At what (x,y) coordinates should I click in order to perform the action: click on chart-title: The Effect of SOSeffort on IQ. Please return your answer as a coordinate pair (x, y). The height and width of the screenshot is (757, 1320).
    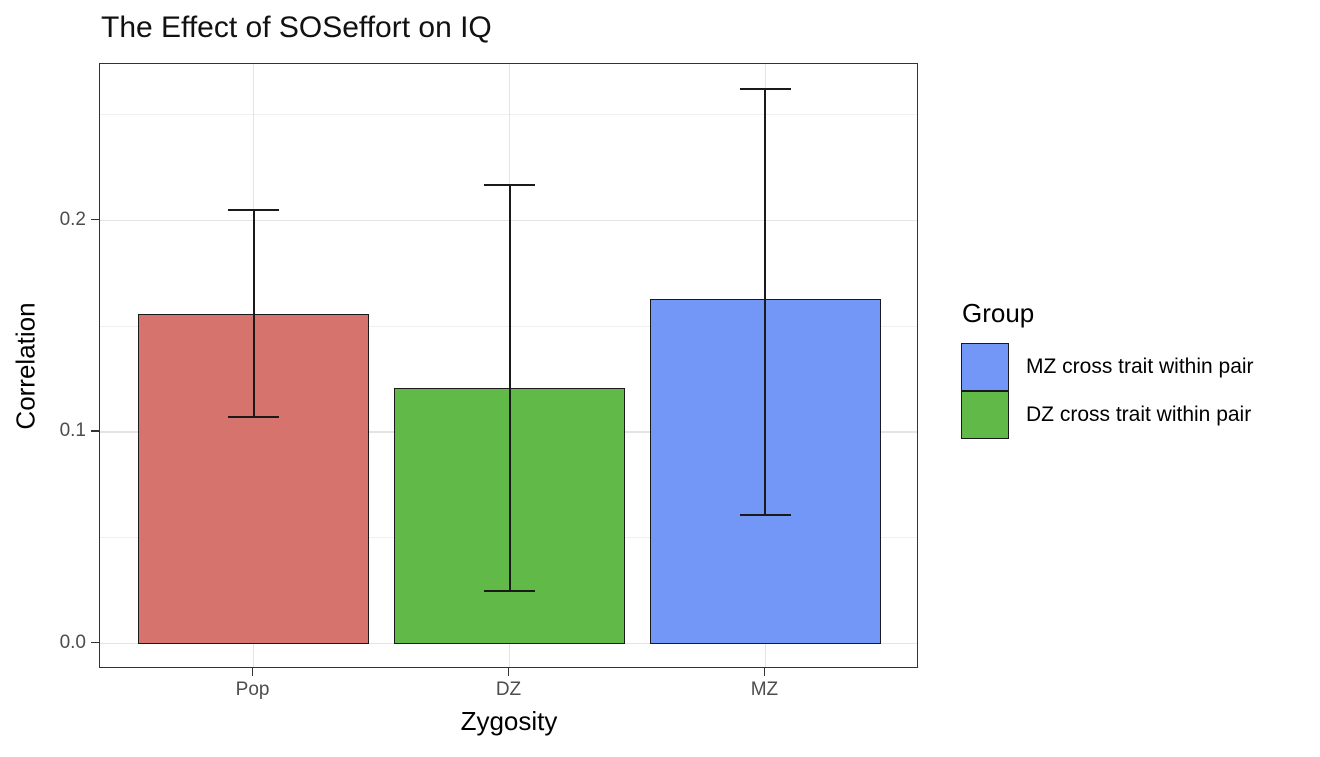
    Looking at the image, I should click on (296, 27).